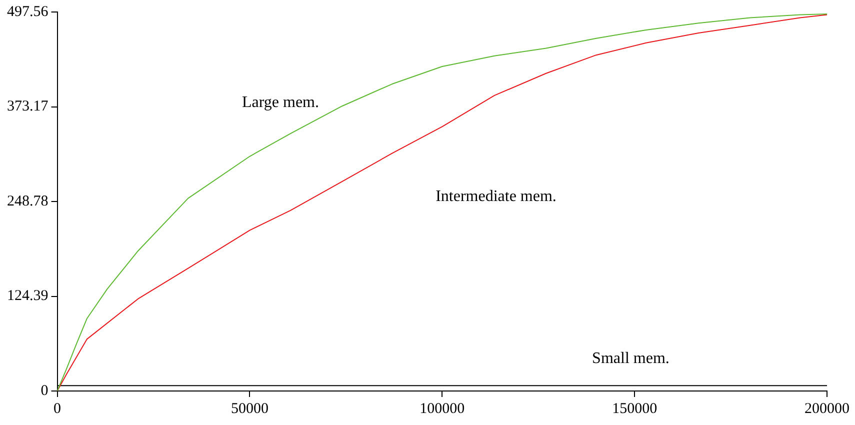 The image size is (855, 425). What do you see at coordinates (827, 408) in the screenshot?
I see `x-tick-label: 200000` at bounding box center [827, 408].